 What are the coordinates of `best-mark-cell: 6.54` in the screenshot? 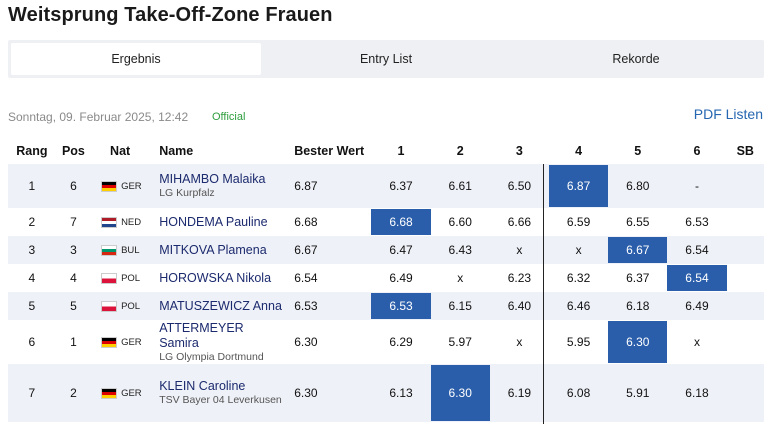 It's located at (328, 278).